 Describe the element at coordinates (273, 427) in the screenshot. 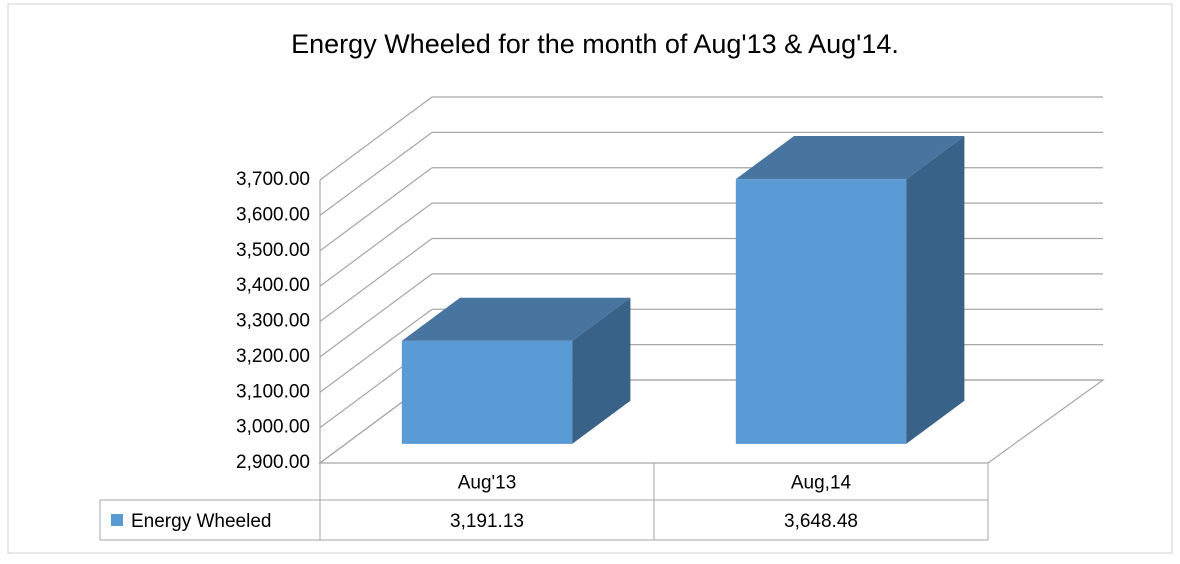

I see `y-tick-label: 3,000.00` at that location.